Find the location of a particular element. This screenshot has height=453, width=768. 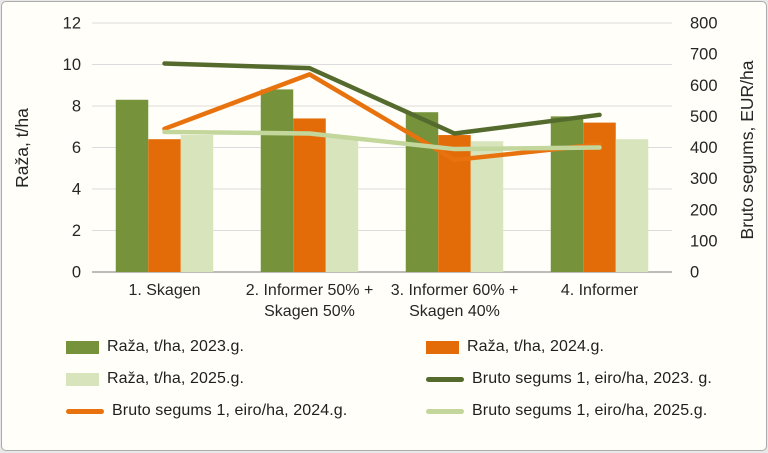

legend-item-bruto-2024: Bruto segums 1, eiro/ha, 2024.g. is located at coordinates (246, 411).